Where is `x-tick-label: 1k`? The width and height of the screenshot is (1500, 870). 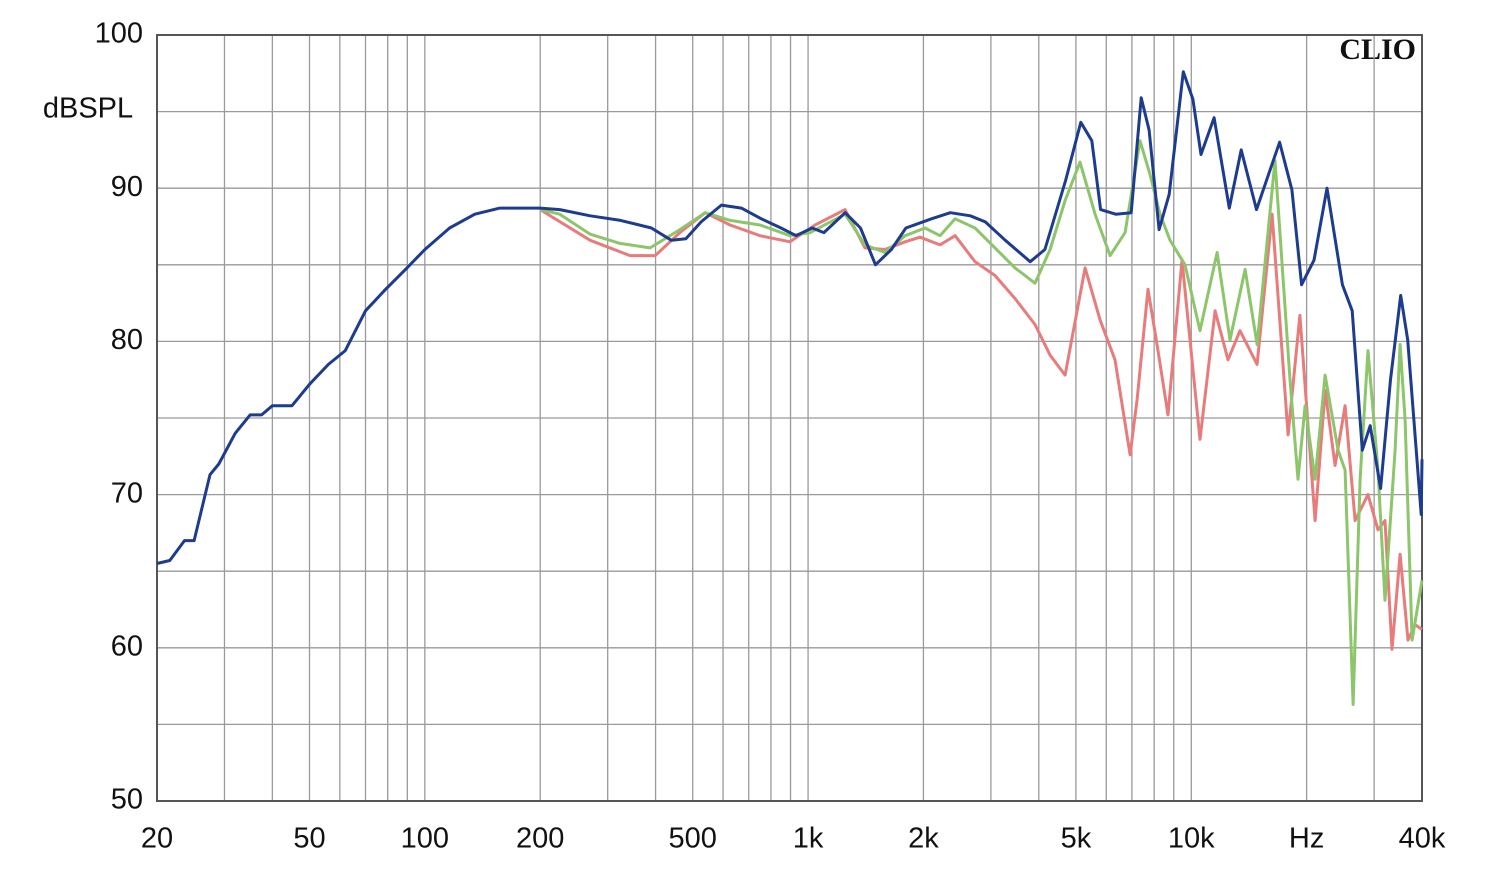
x-tick-label: 1k is located at coordinates (808, 839).